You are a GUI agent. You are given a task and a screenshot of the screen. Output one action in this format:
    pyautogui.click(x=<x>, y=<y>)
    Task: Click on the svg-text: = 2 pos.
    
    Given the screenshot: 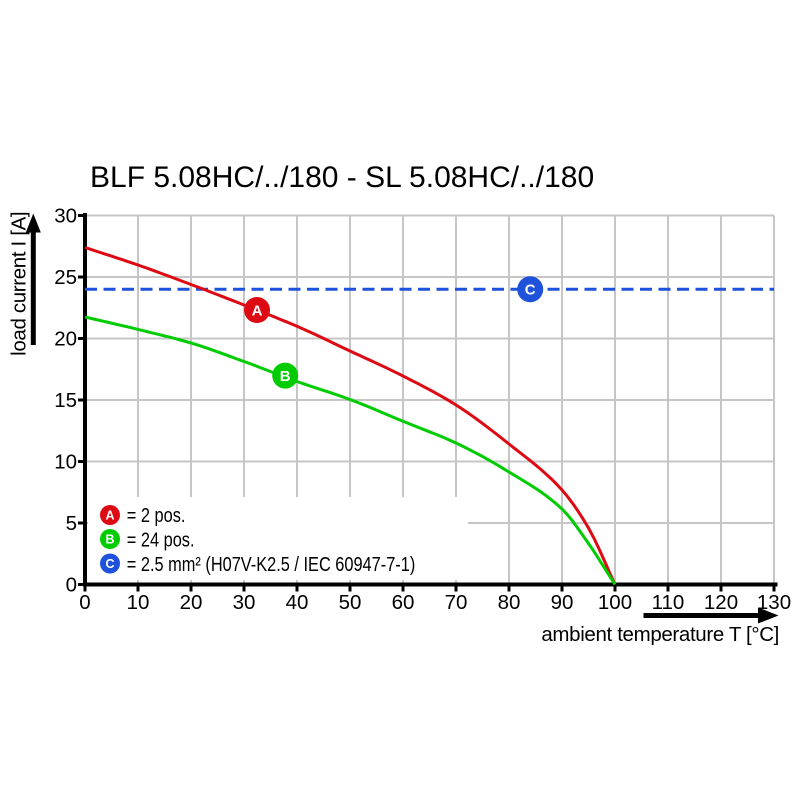 What is the action you would take?
    pyautogui.click(x=156, y=514)
    